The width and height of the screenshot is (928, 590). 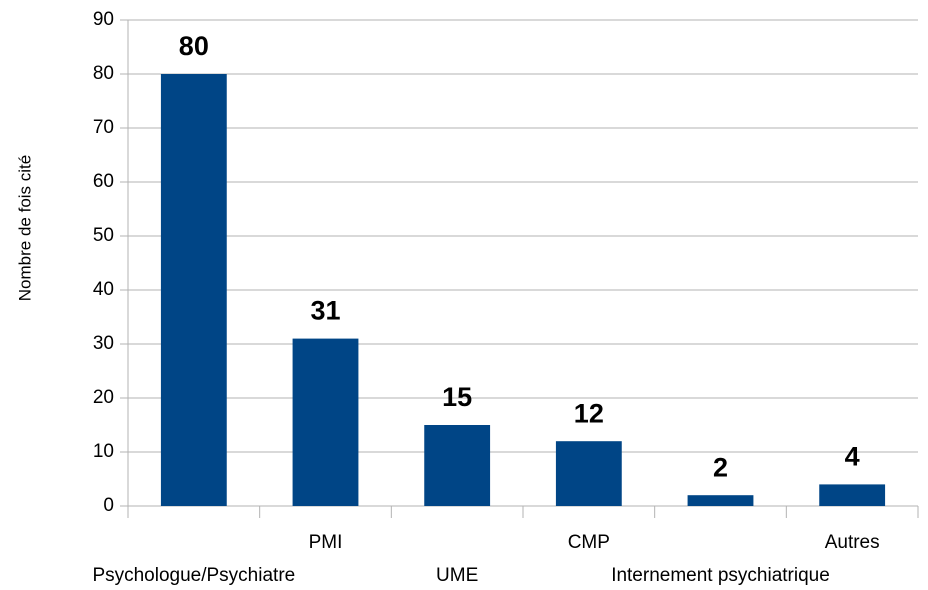 What do you see at coordinates (457, 397) in the screenshot?
I see `value-label: 15` at bounding box center [457, 397].